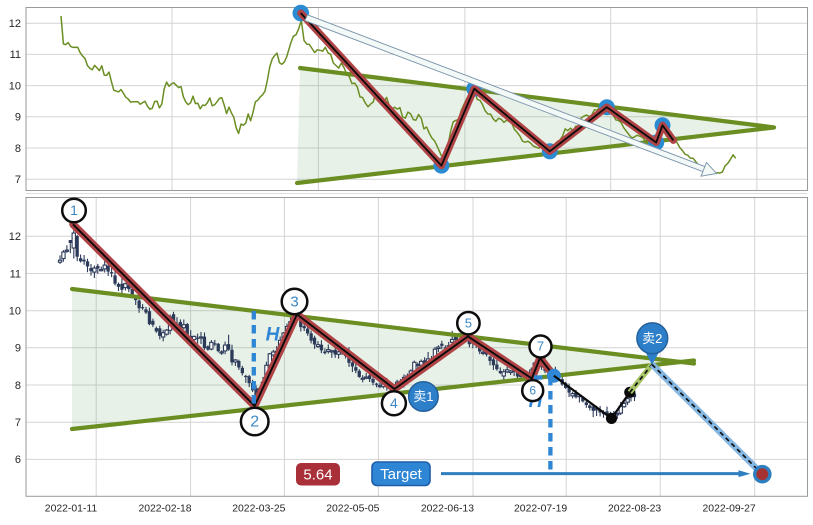 The height and width of the screenshot is (525, 813). I want to click on svg-text: 1, so click(74, 210).